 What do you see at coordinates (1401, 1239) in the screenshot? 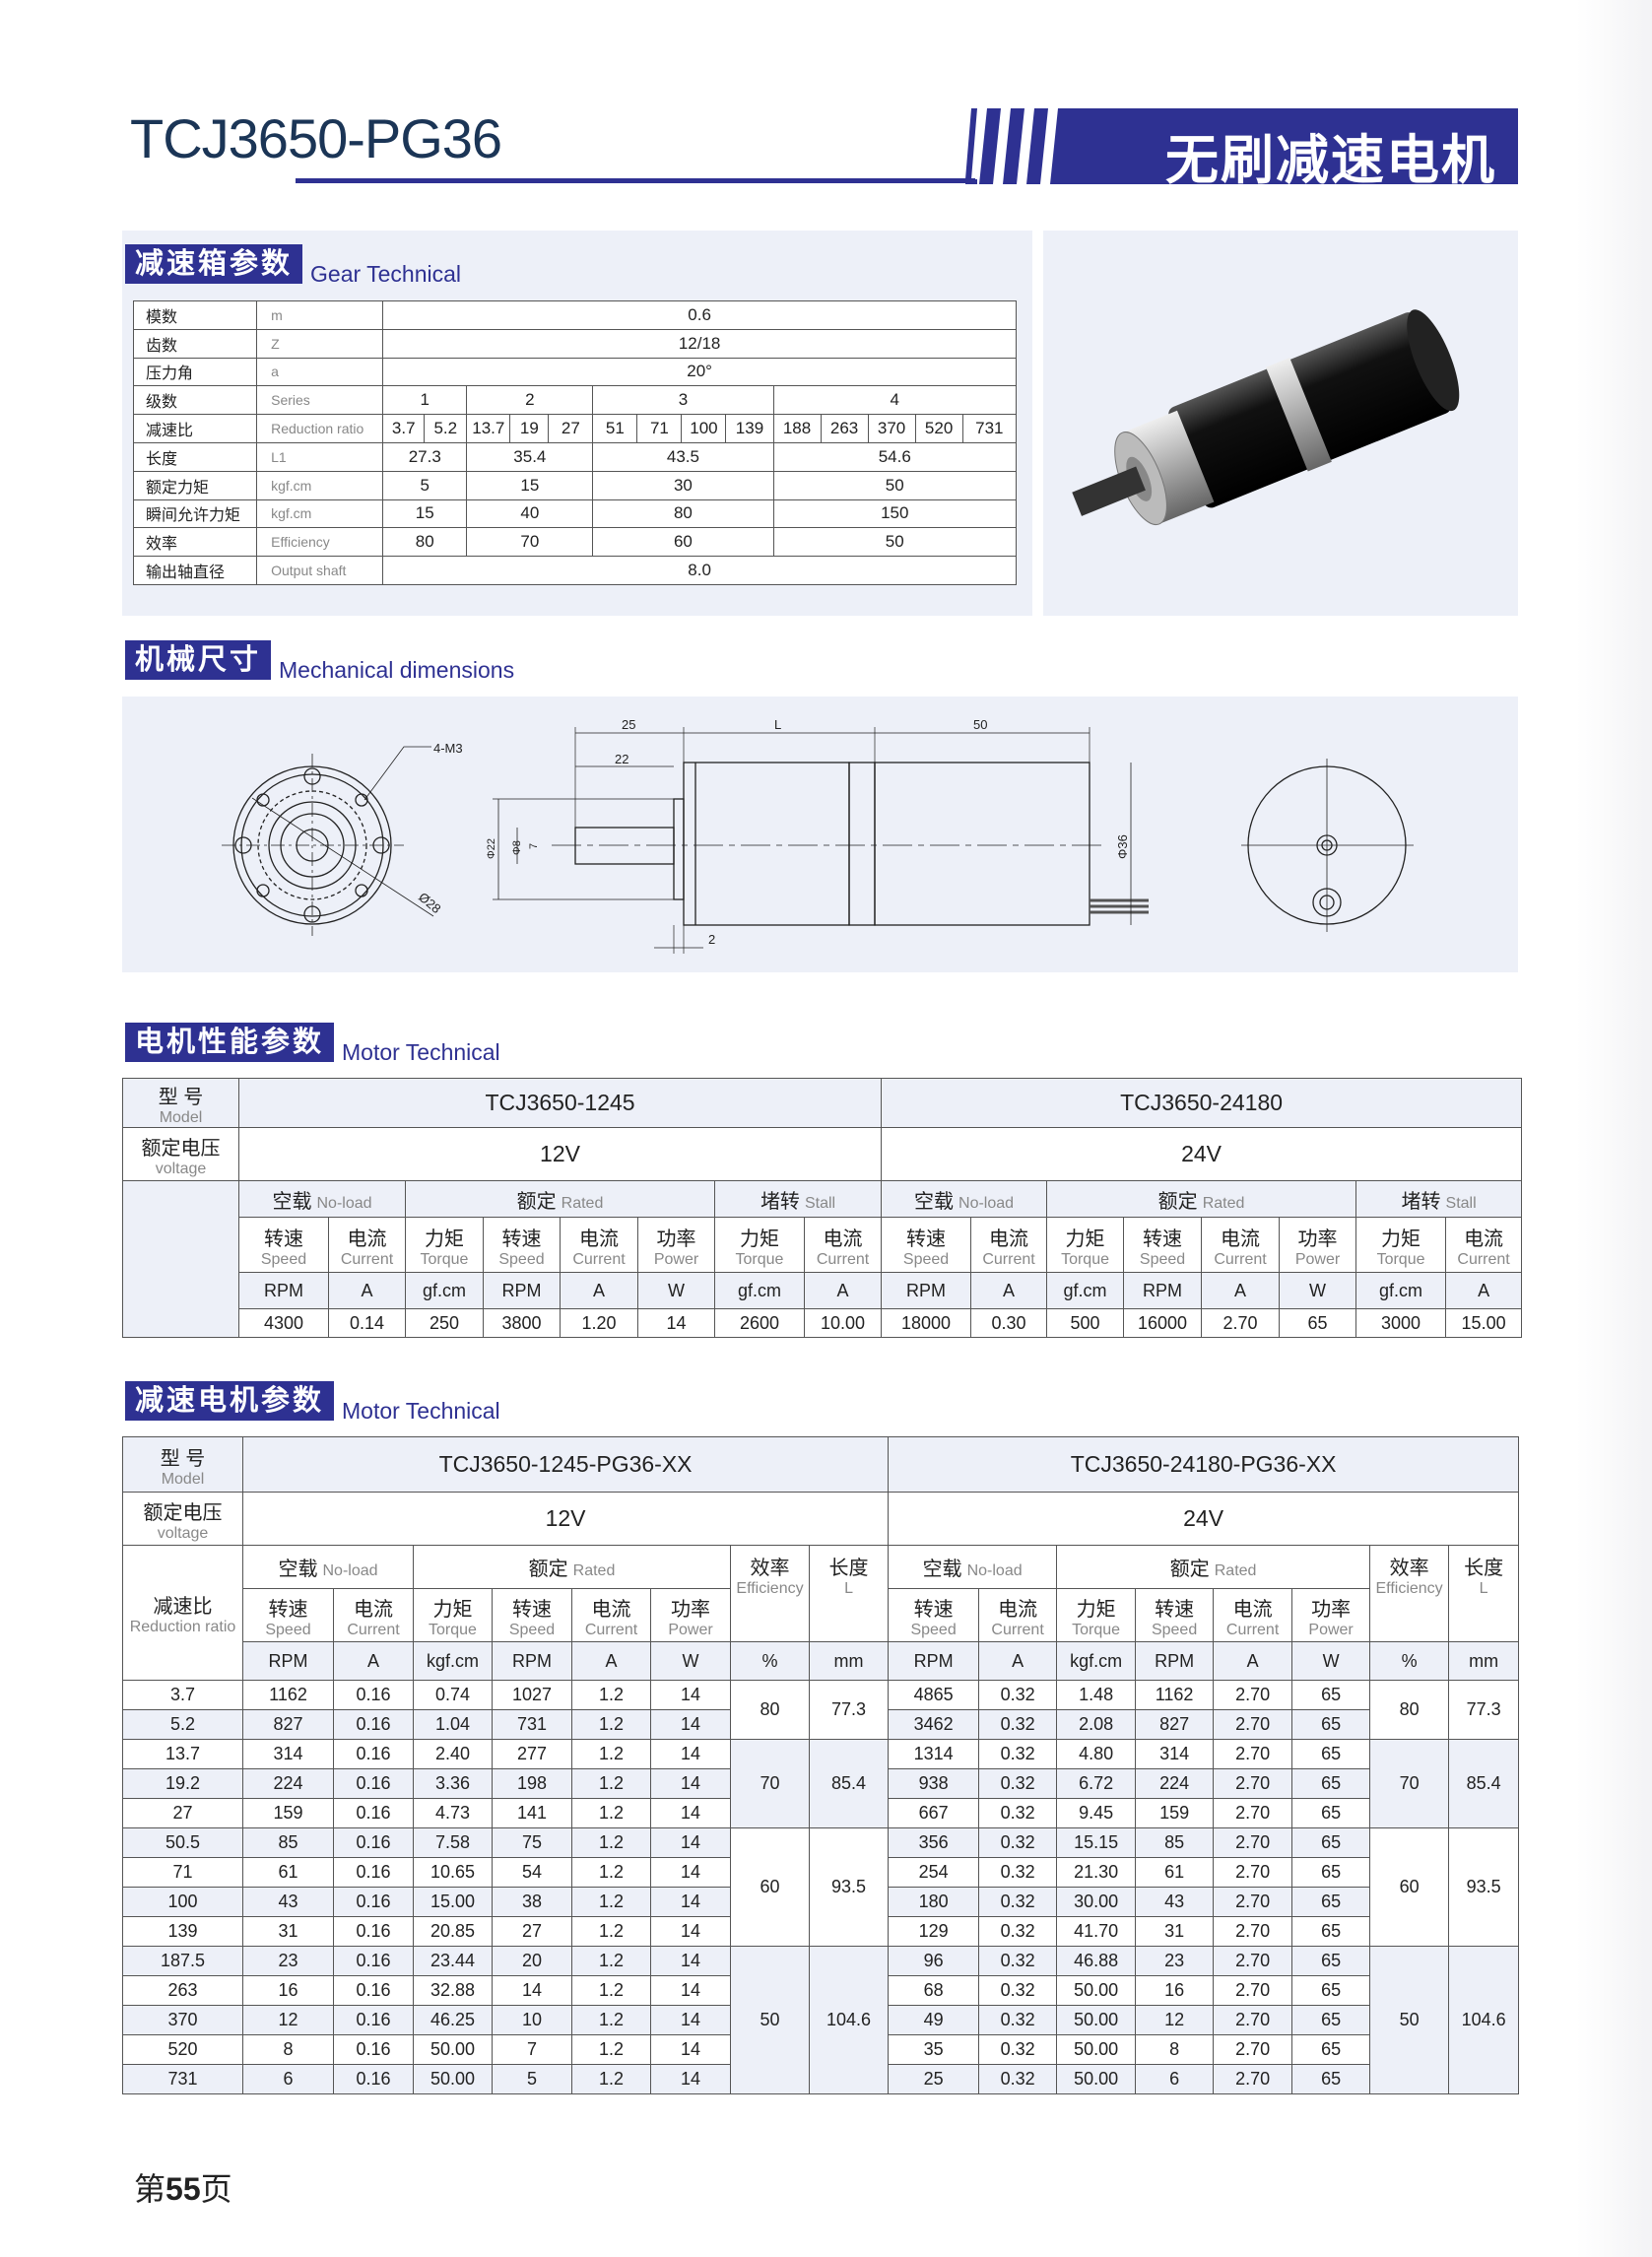
I see `header-cn: 力矩` at bounding box center [1401, 1239].